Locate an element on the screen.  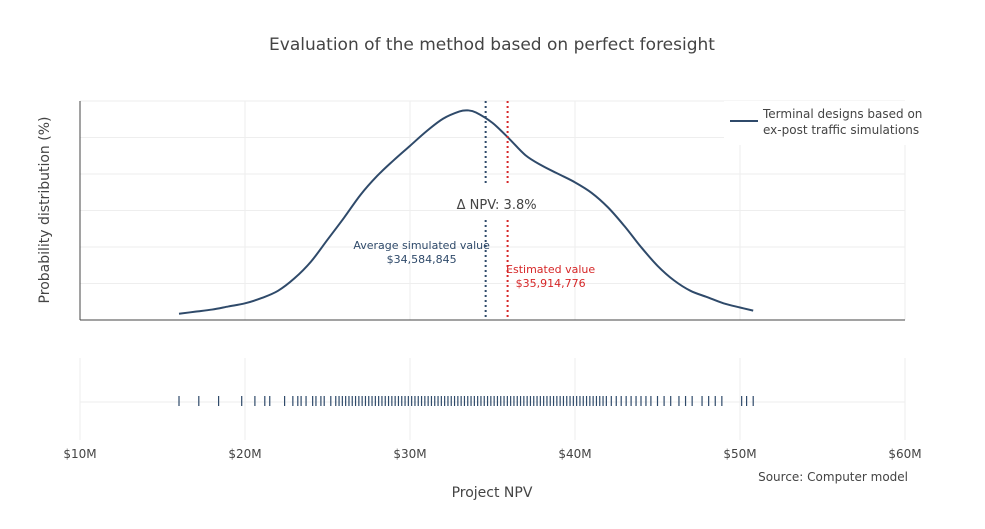
legend-label: Terminal designs based on is located at coordinates (842, 114).